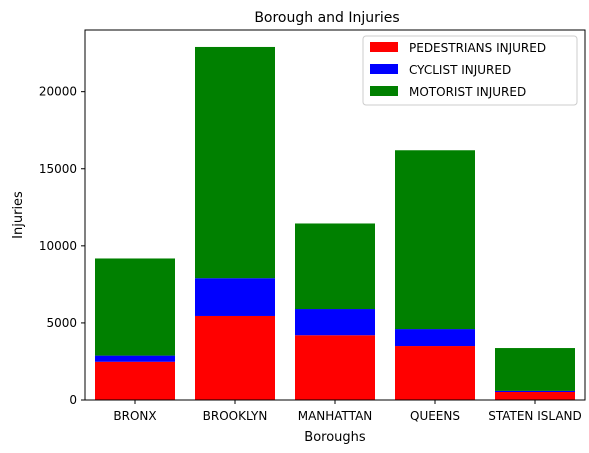  What do you see at coordinates (73, 400) in the screenshot?
I see `y-tick-label: 0` at bounding box center [73, 400].